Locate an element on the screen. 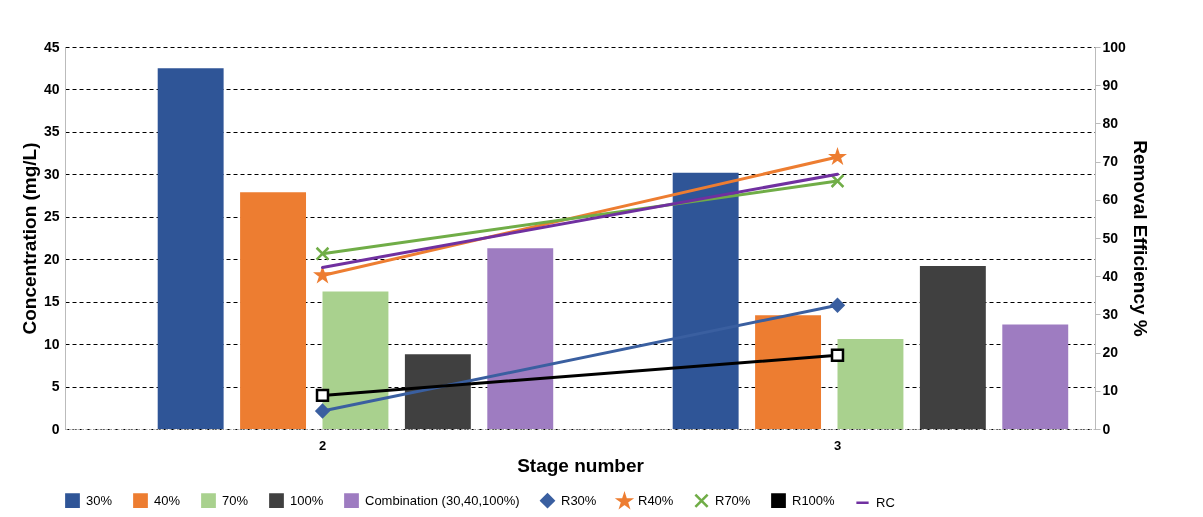 This screenshot has height=517, width=1203. y-tick-label: 15 is located at coordinates (51, 301).